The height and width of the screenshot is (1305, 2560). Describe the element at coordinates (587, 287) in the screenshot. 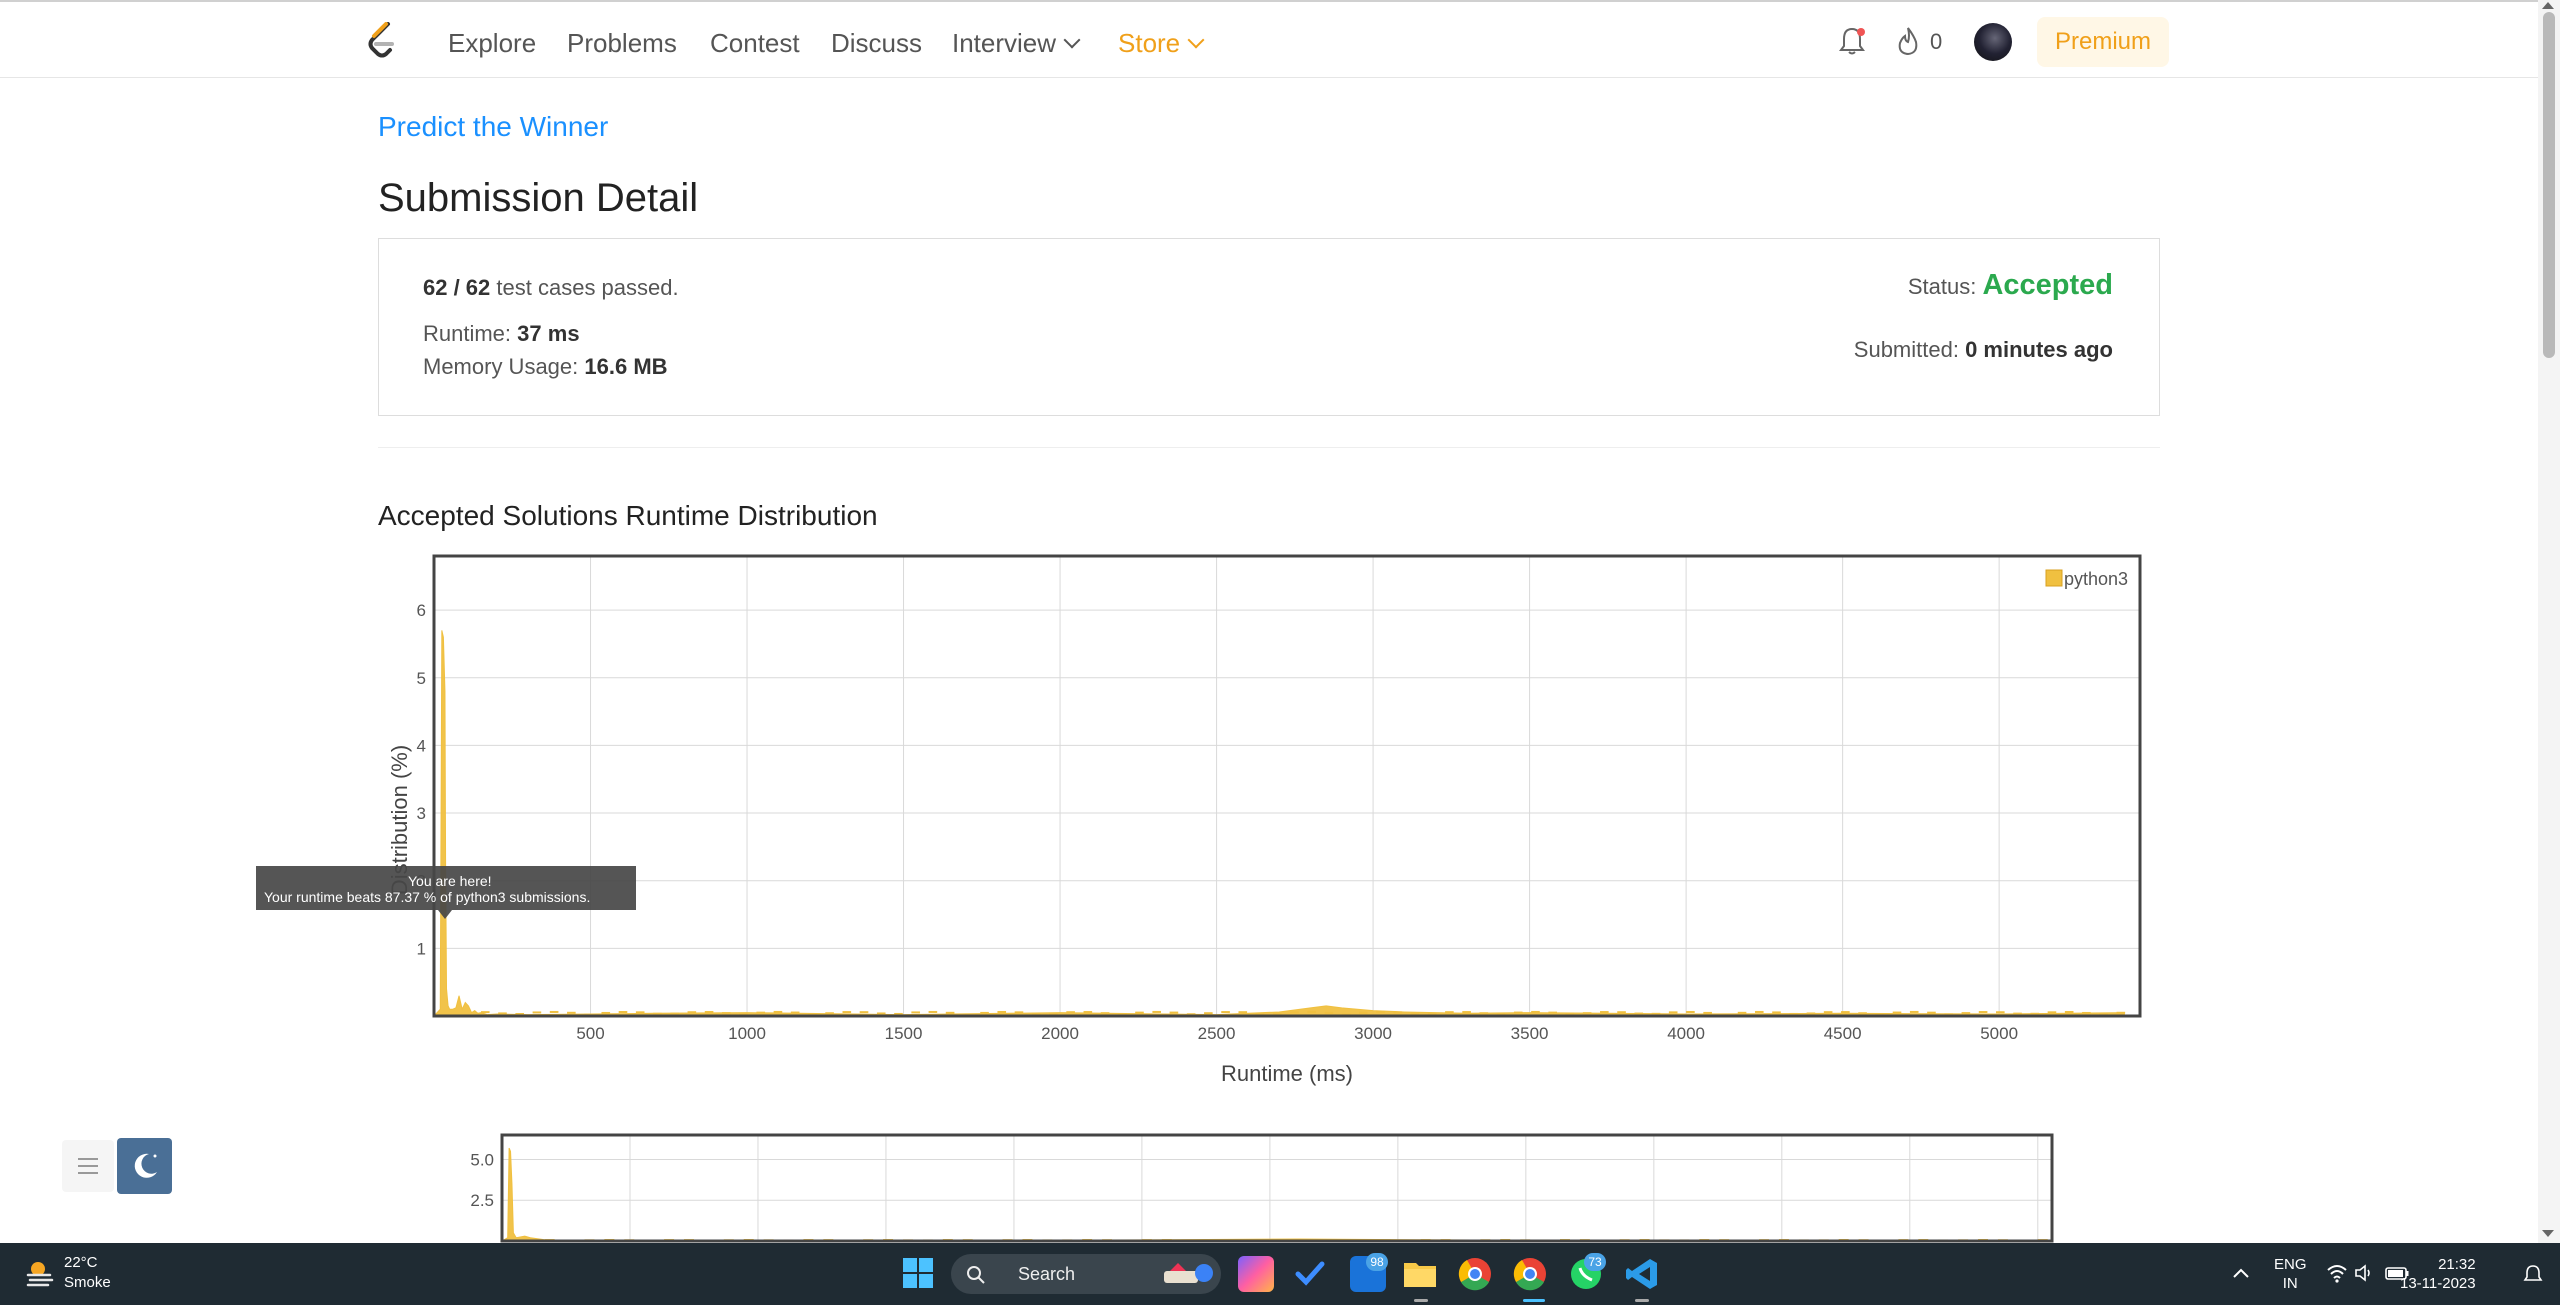

I see `passed-suffix: test cases passed.` at that location.